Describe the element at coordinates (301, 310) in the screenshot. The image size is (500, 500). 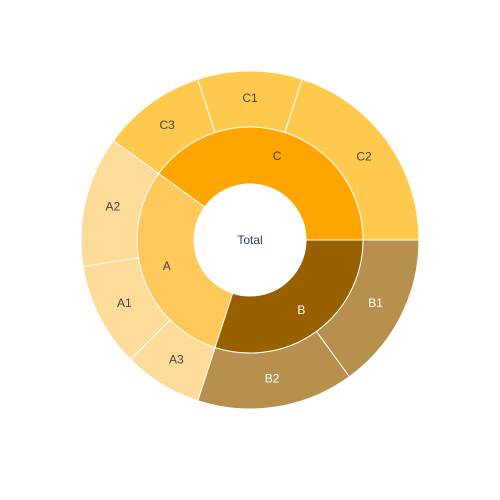
I see `label-b: B` at that location.